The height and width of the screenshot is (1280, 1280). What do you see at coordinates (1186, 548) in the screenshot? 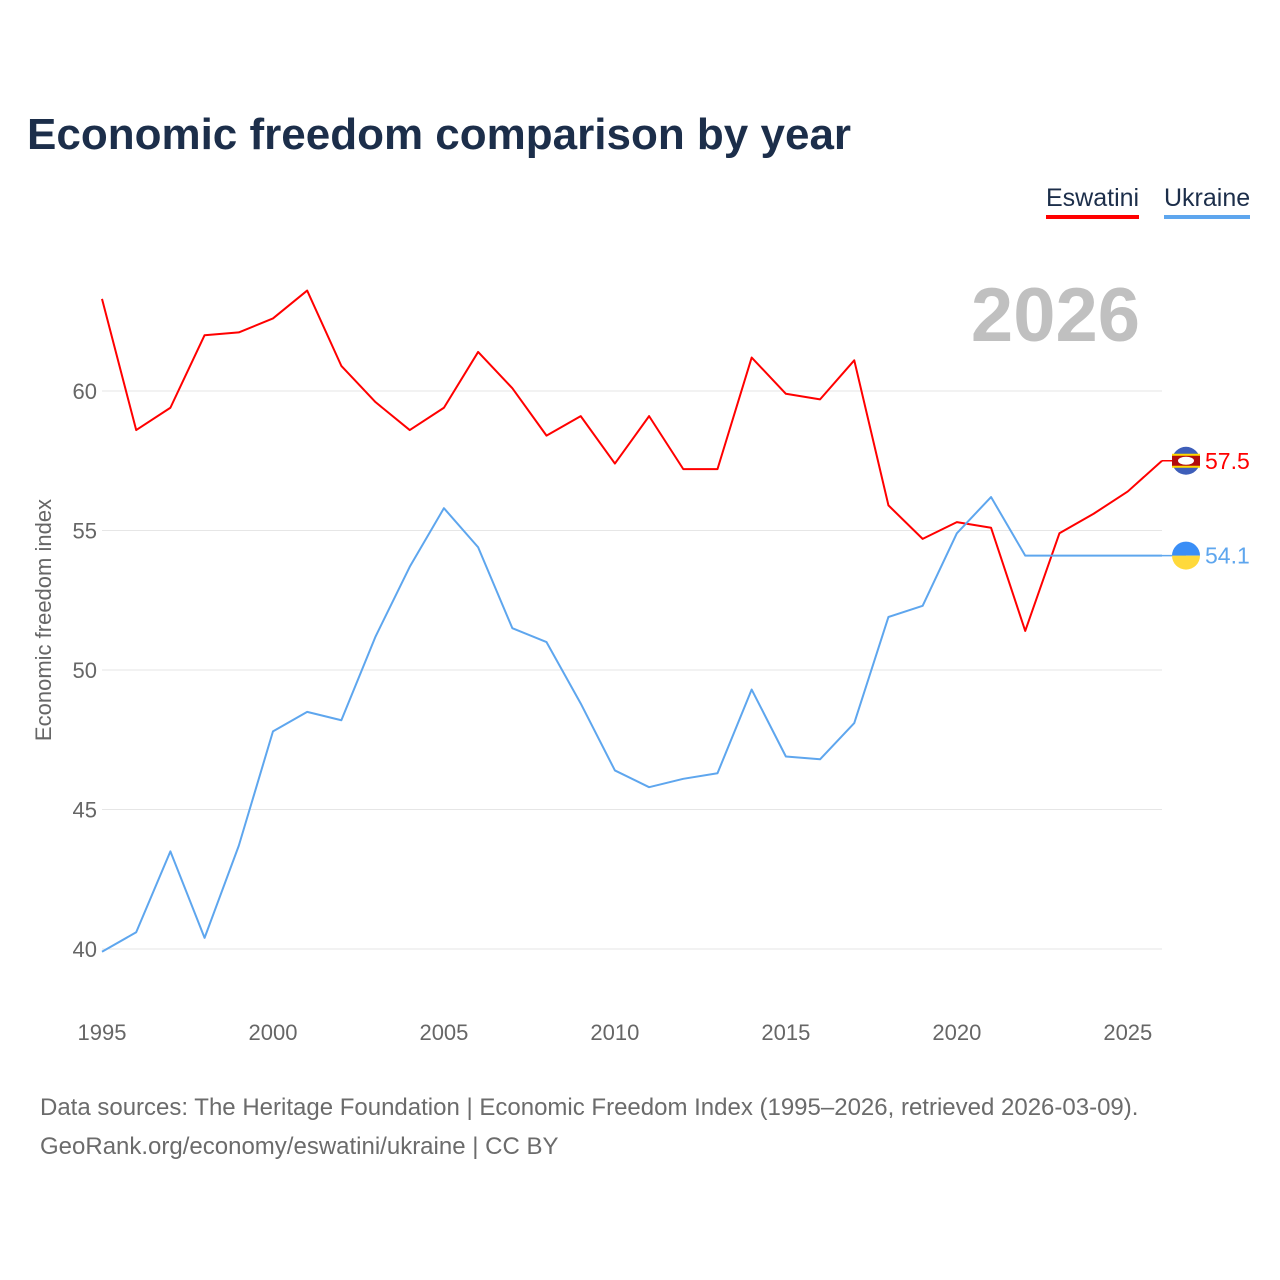
I see `flag-ukraine-icon` at bounding box center [1186, 548].